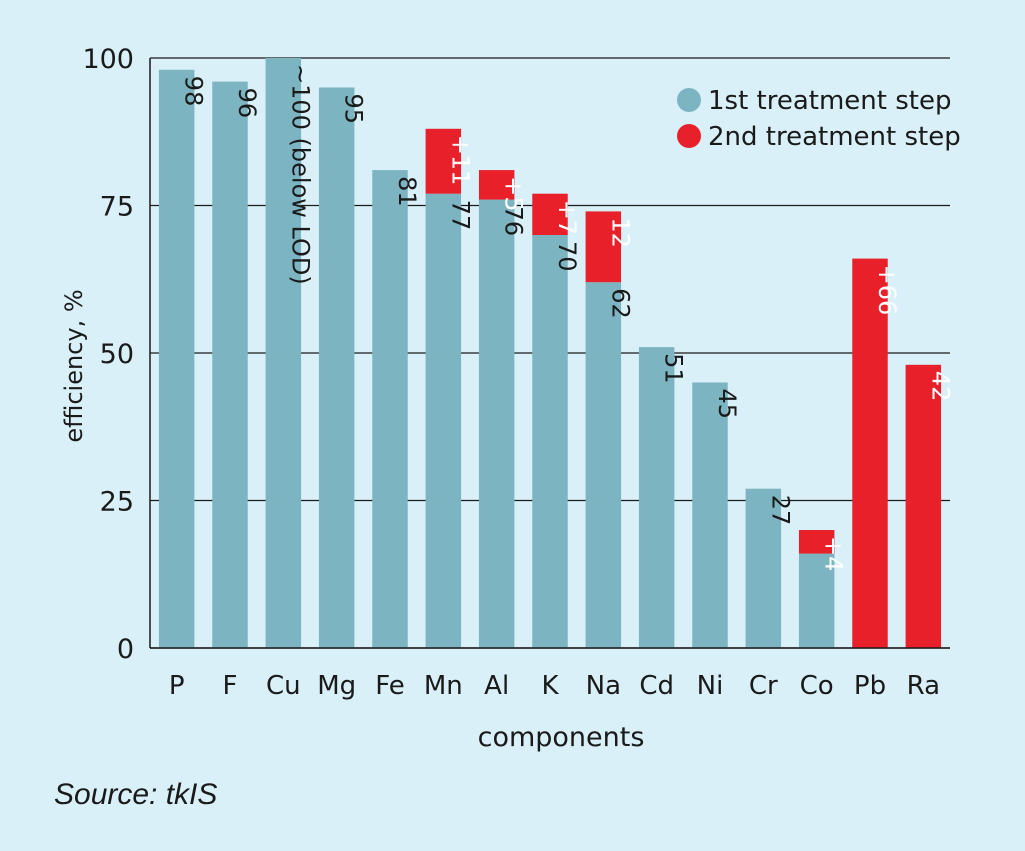 This screenshot has height=851, width=1025. Describe the element at coordinates (819, 119) in the screenshot. I see `legend: 1st treatment step 2nd treatment step` at that location.